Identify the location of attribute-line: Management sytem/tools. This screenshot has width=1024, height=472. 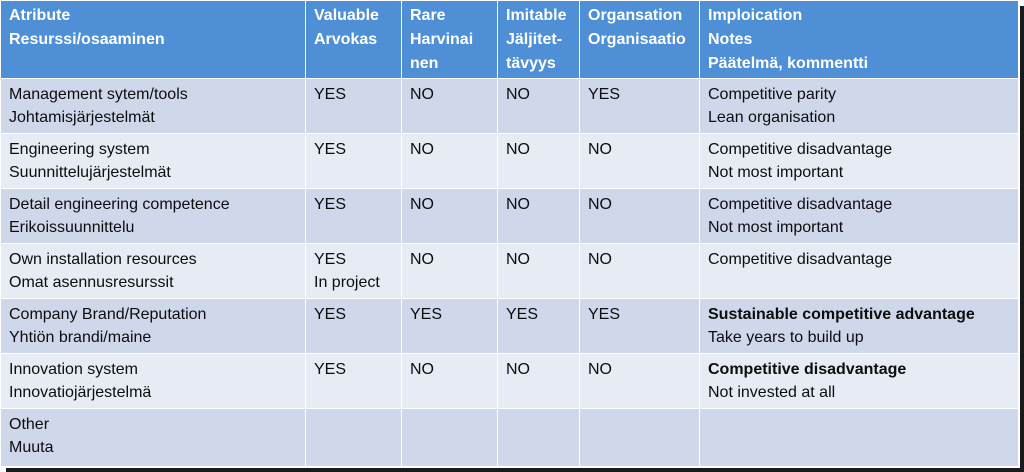
(98, 94).